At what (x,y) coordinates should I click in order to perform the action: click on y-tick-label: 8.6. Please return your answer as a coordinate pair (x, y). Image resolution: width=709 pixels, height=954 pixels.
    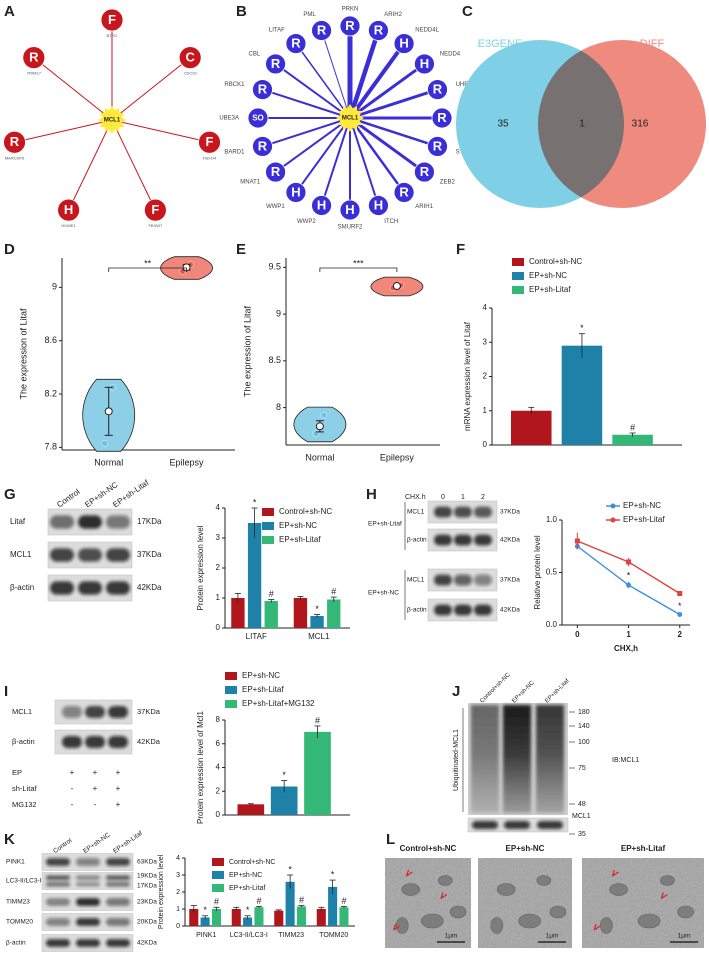
    Looking at the image, I should click on (50, 340).